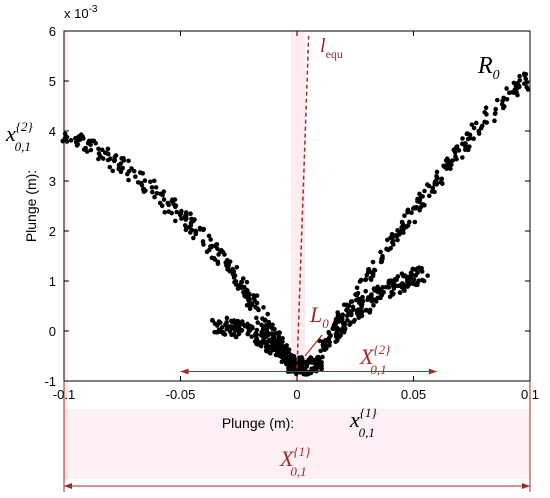  What do you see at coordinates (52, 281) in the screenshot?
I see `y-tick-label: 1` at bounding box center [52, 281].